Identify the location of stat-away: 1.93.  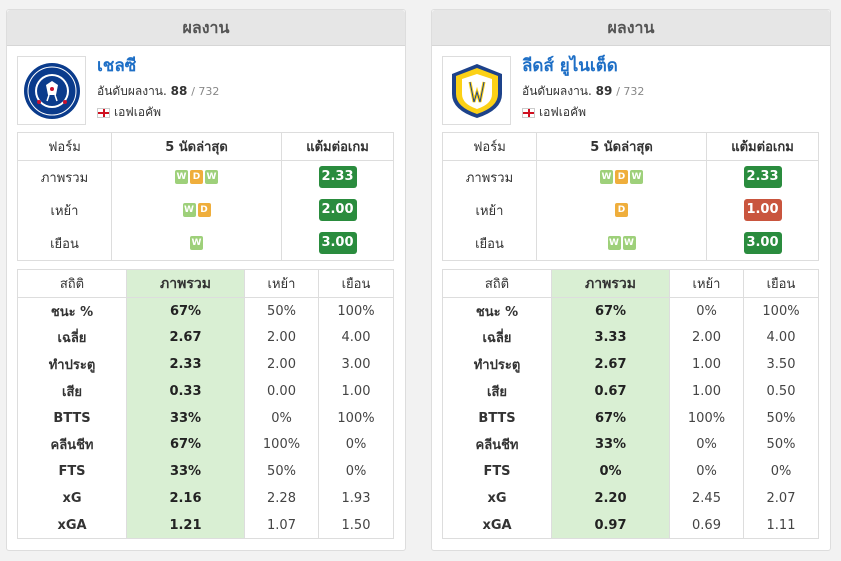
(356, 498).